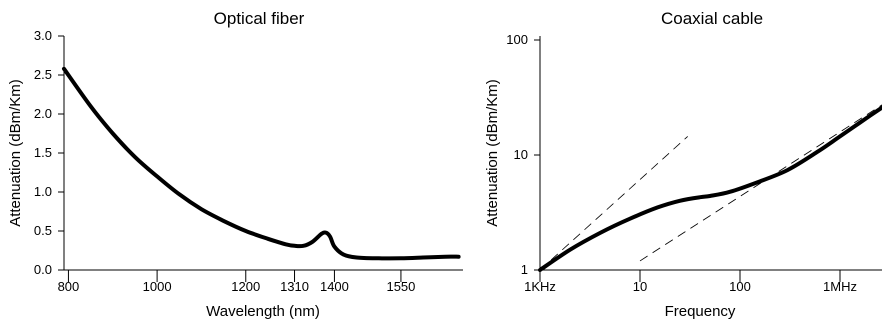 The width and height of the screenshot is (882, 324). Describe the element at coordinates (43, 113) in the screenshot. I see `y-tick-label: 2.0` at that location.